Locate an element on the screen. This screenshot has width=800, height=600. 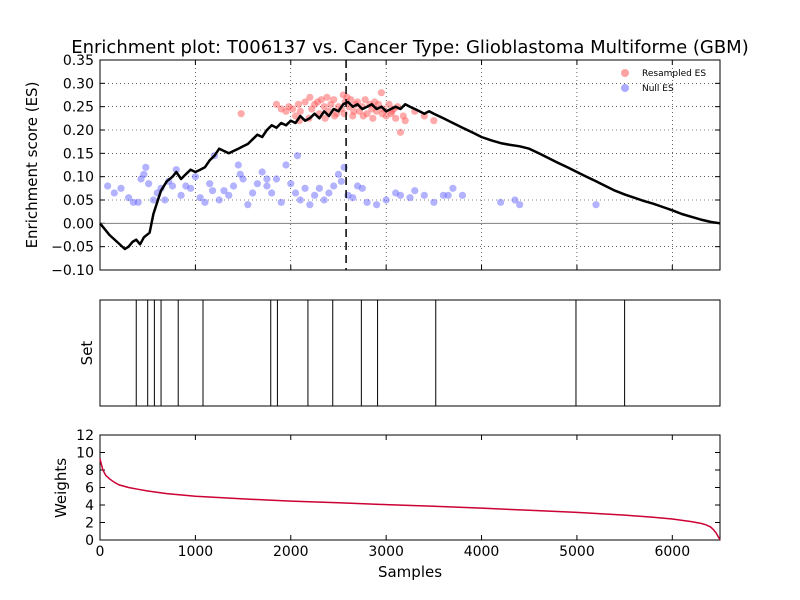
es-y-tick-label: 0.25 is located at coordinates (78, 108).